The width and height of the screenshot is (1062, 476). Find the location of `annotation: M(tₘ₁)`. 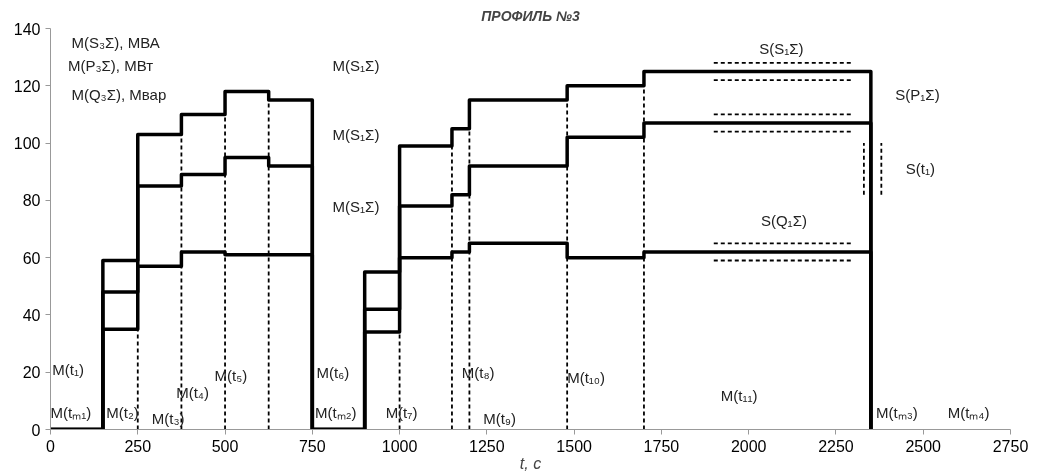

annotation: M(tₘ₁) is located at coordinates (71, 412).